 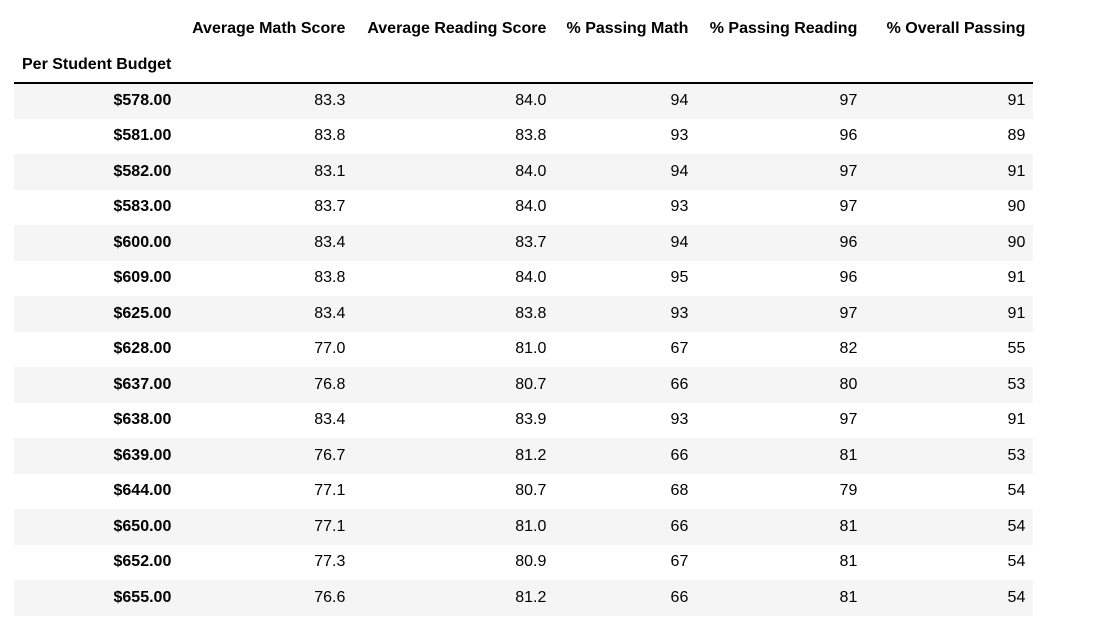 I want to click on table-cell: 80.9, so click(x=531, y=562).